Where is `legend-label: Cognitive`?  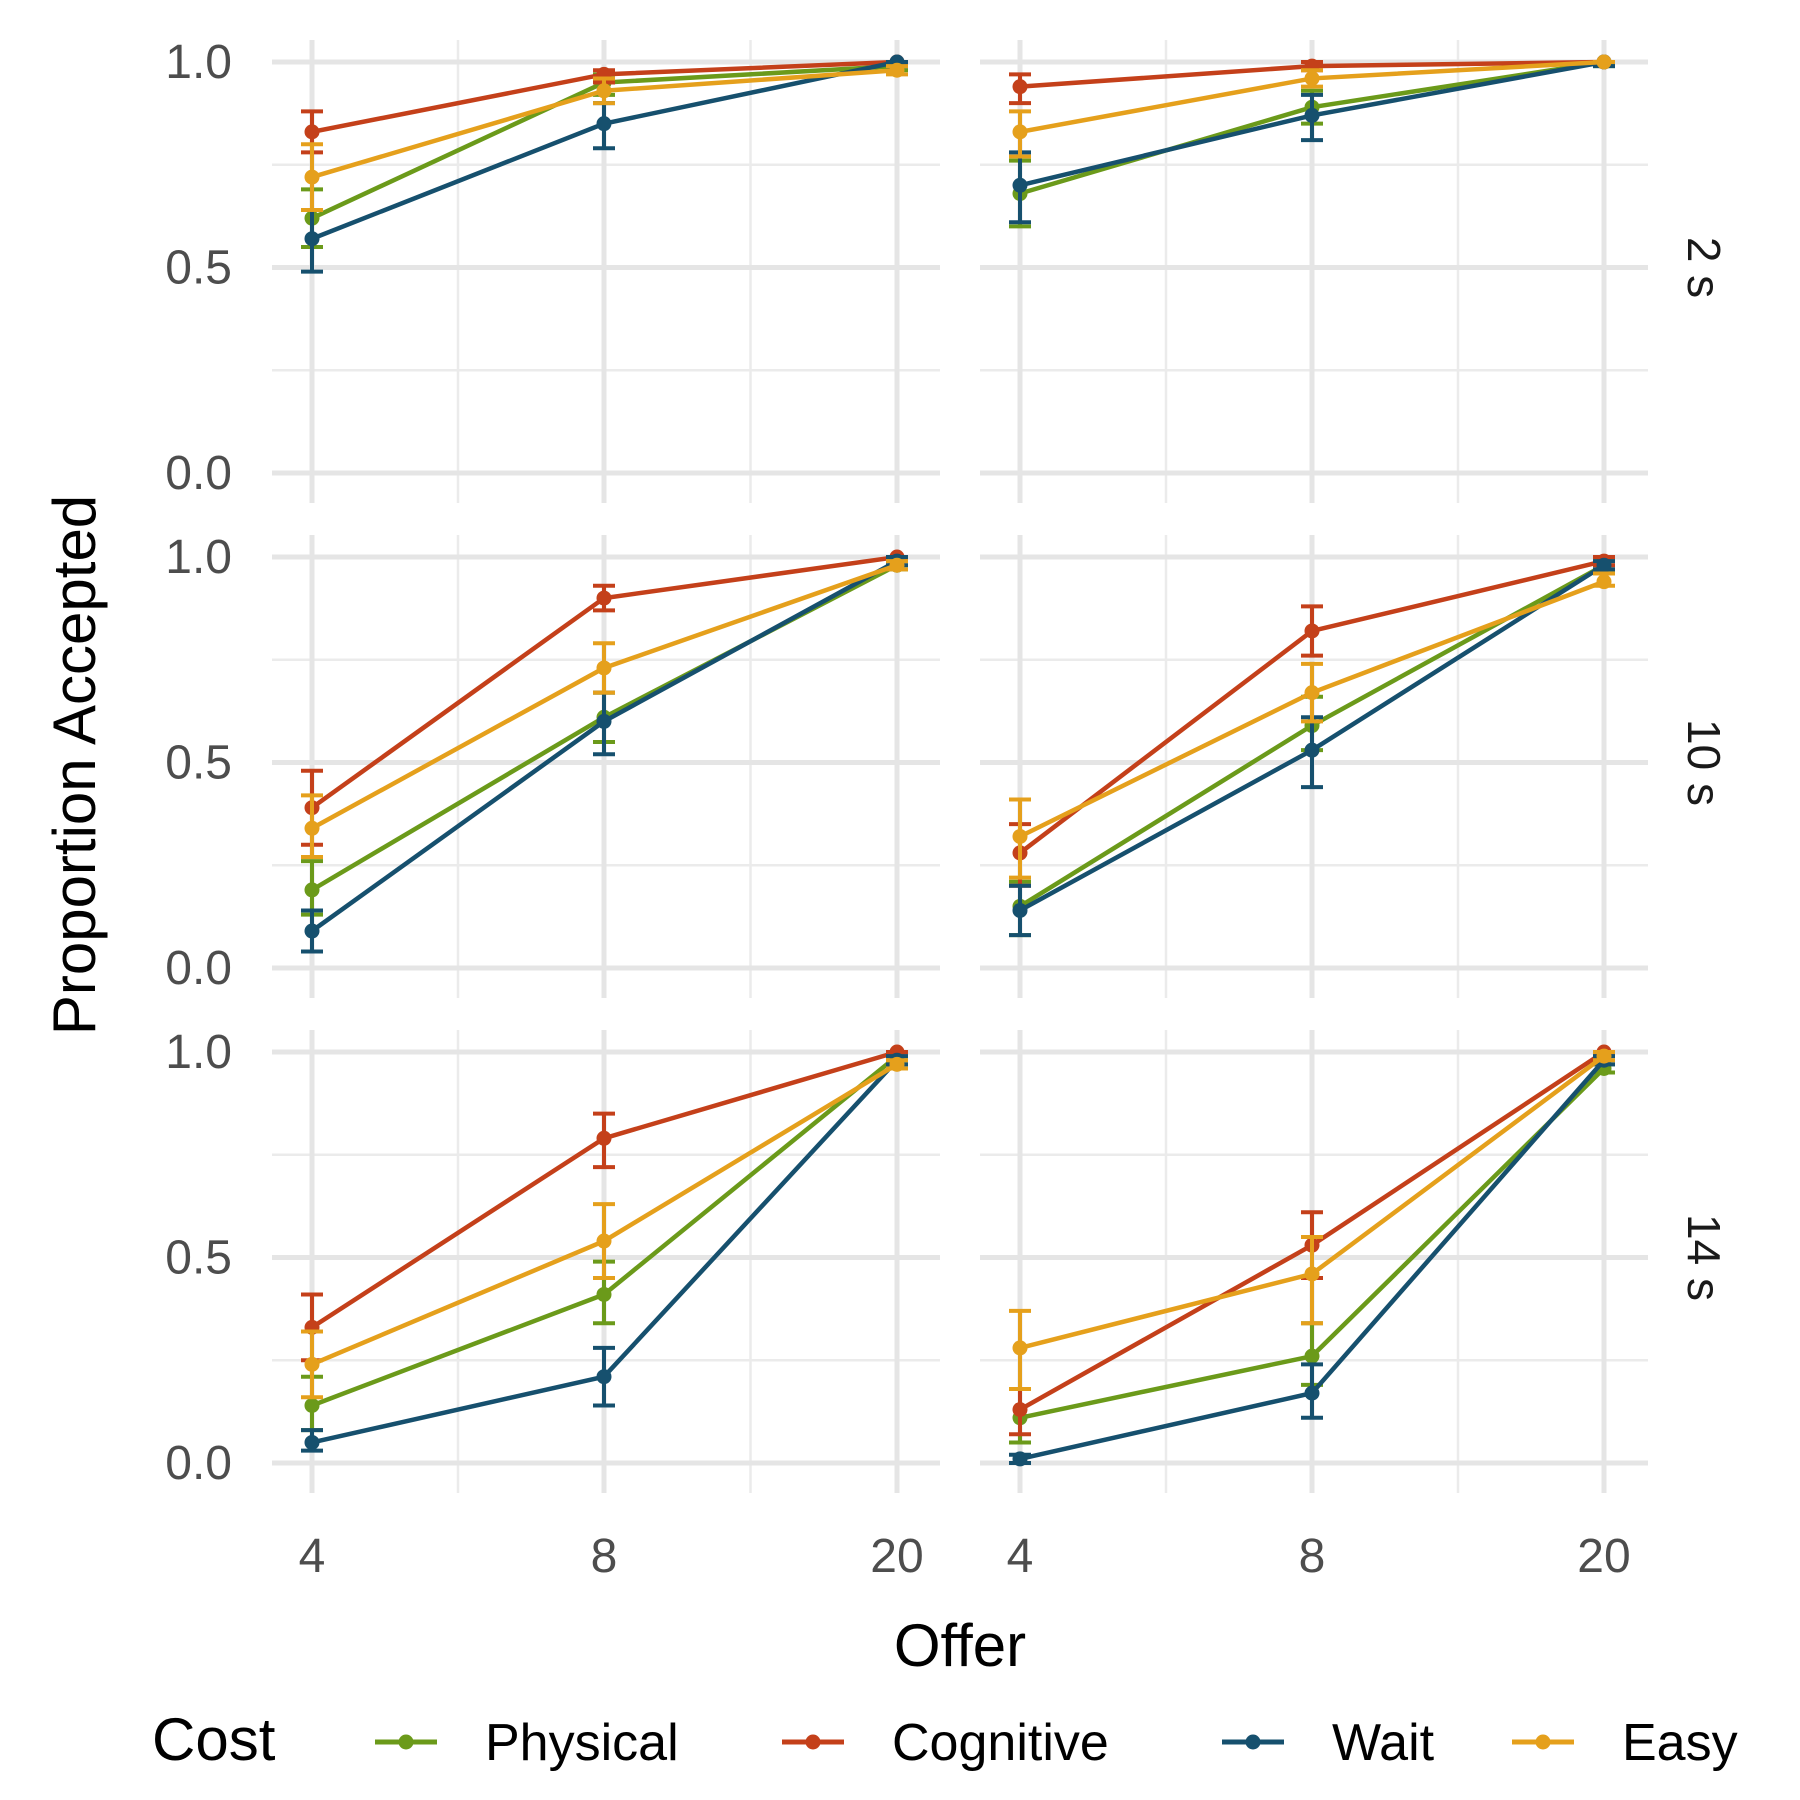
legend-label: Cognitive is located at coordinates (1000, 1743).